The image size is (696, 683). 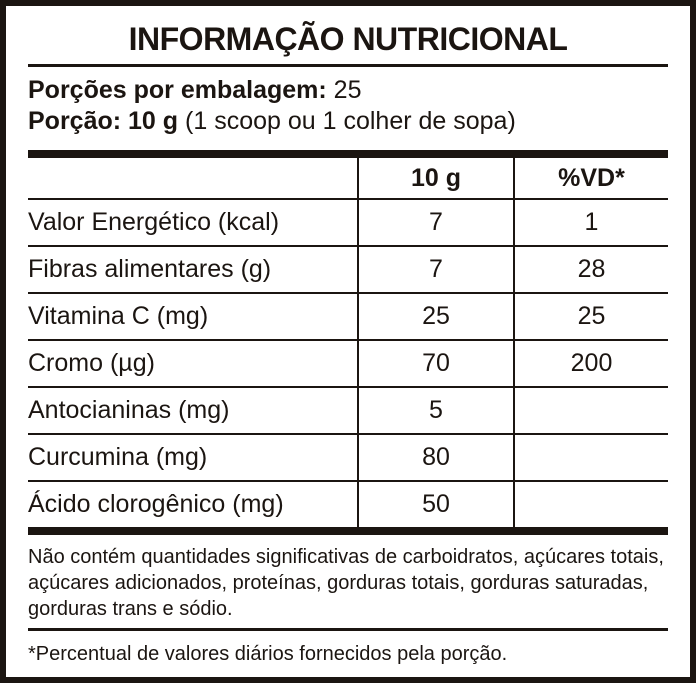 I want to click on nutrient-name: Curcumina (mg), so click(x=193, y=457).